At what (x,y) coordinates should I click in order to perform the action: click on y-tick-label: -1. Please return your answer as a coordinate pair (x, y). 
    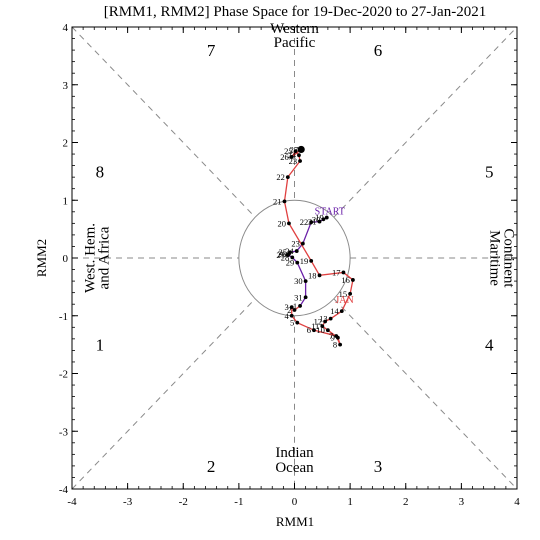
    Looking at the image, I should click on (63, 317).